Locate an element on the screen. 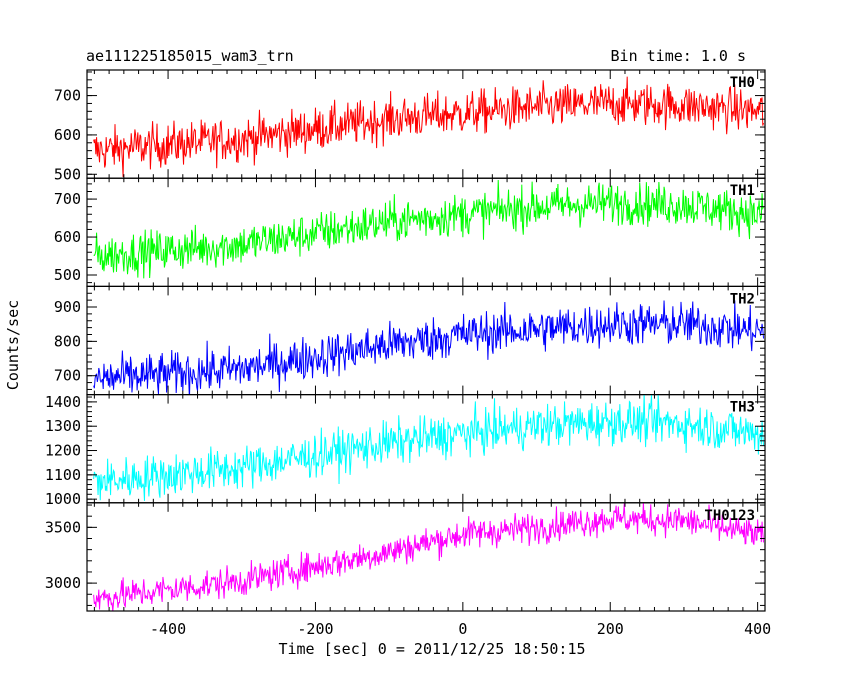  y-tick-label: 1100 is located at coordinates (63, 475).